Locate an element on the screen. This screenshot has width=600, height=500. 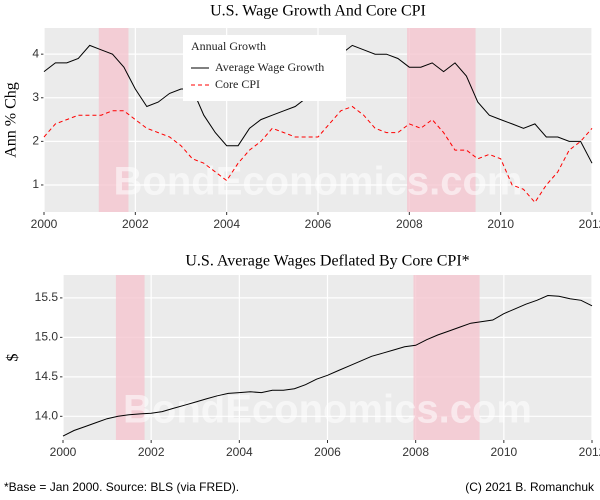
y-tick-label: 15.0 is located at coordinates (47, 337).